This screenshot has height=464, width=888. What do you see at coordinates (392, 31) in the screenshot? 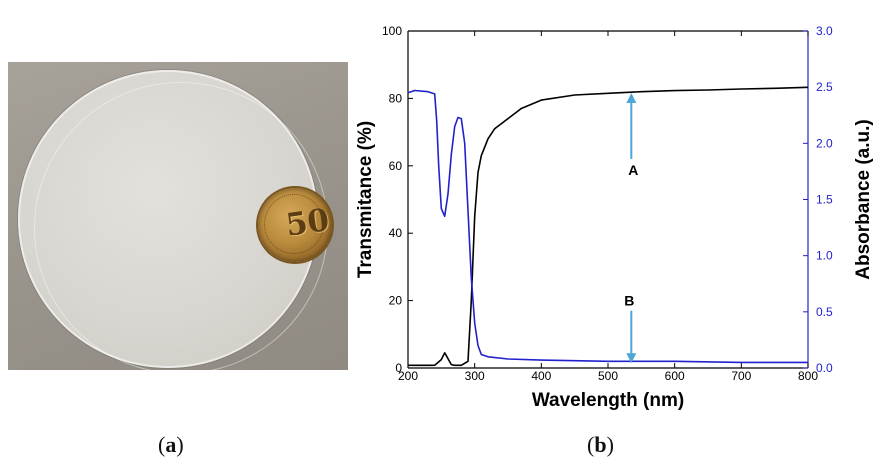
I see `y-tick-label: 100` at bounding box center [392, 31].